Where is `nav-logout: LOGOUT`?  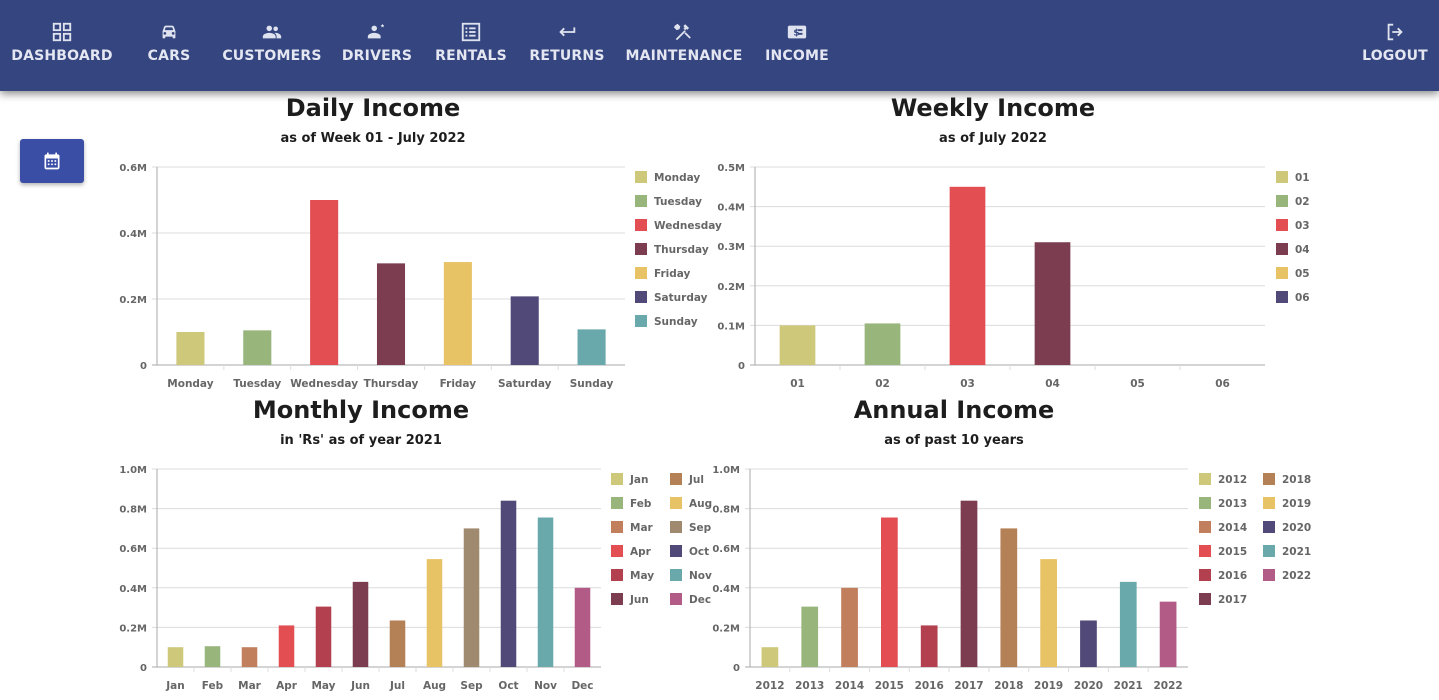 nav-logout: LOGOUT is located at coordinates (1395, 45).